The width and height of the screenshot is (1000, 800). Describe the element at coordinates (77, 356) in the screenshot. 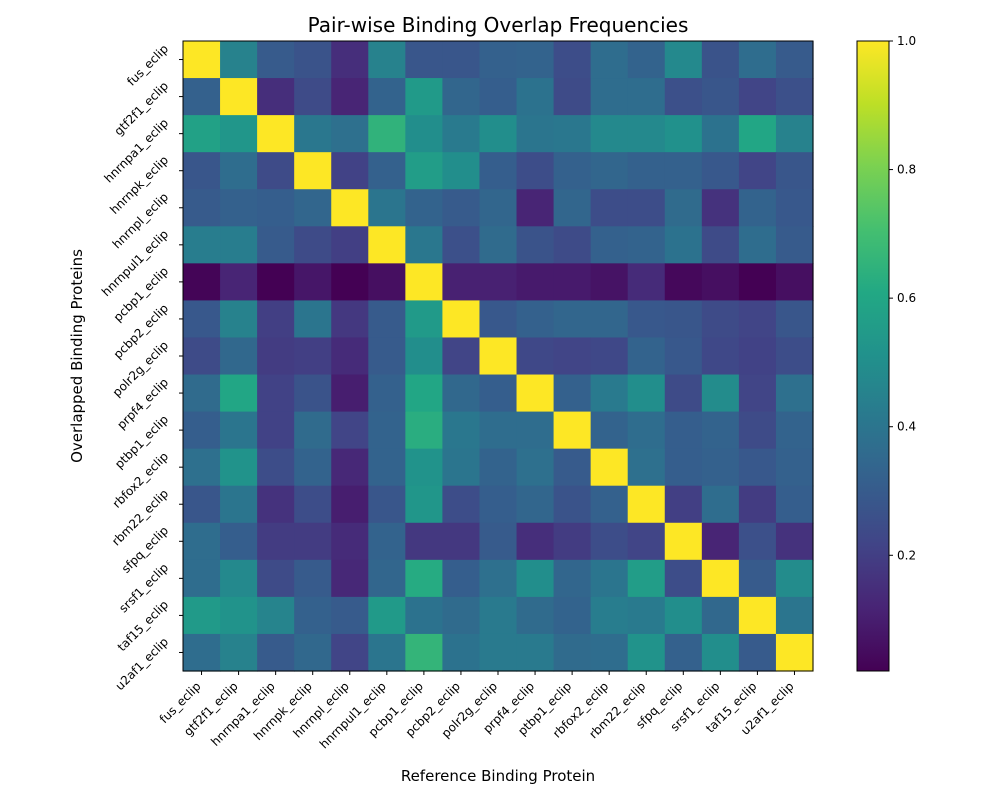

I see `y-axis-label: Overlapped Binding Proteins` at that location.